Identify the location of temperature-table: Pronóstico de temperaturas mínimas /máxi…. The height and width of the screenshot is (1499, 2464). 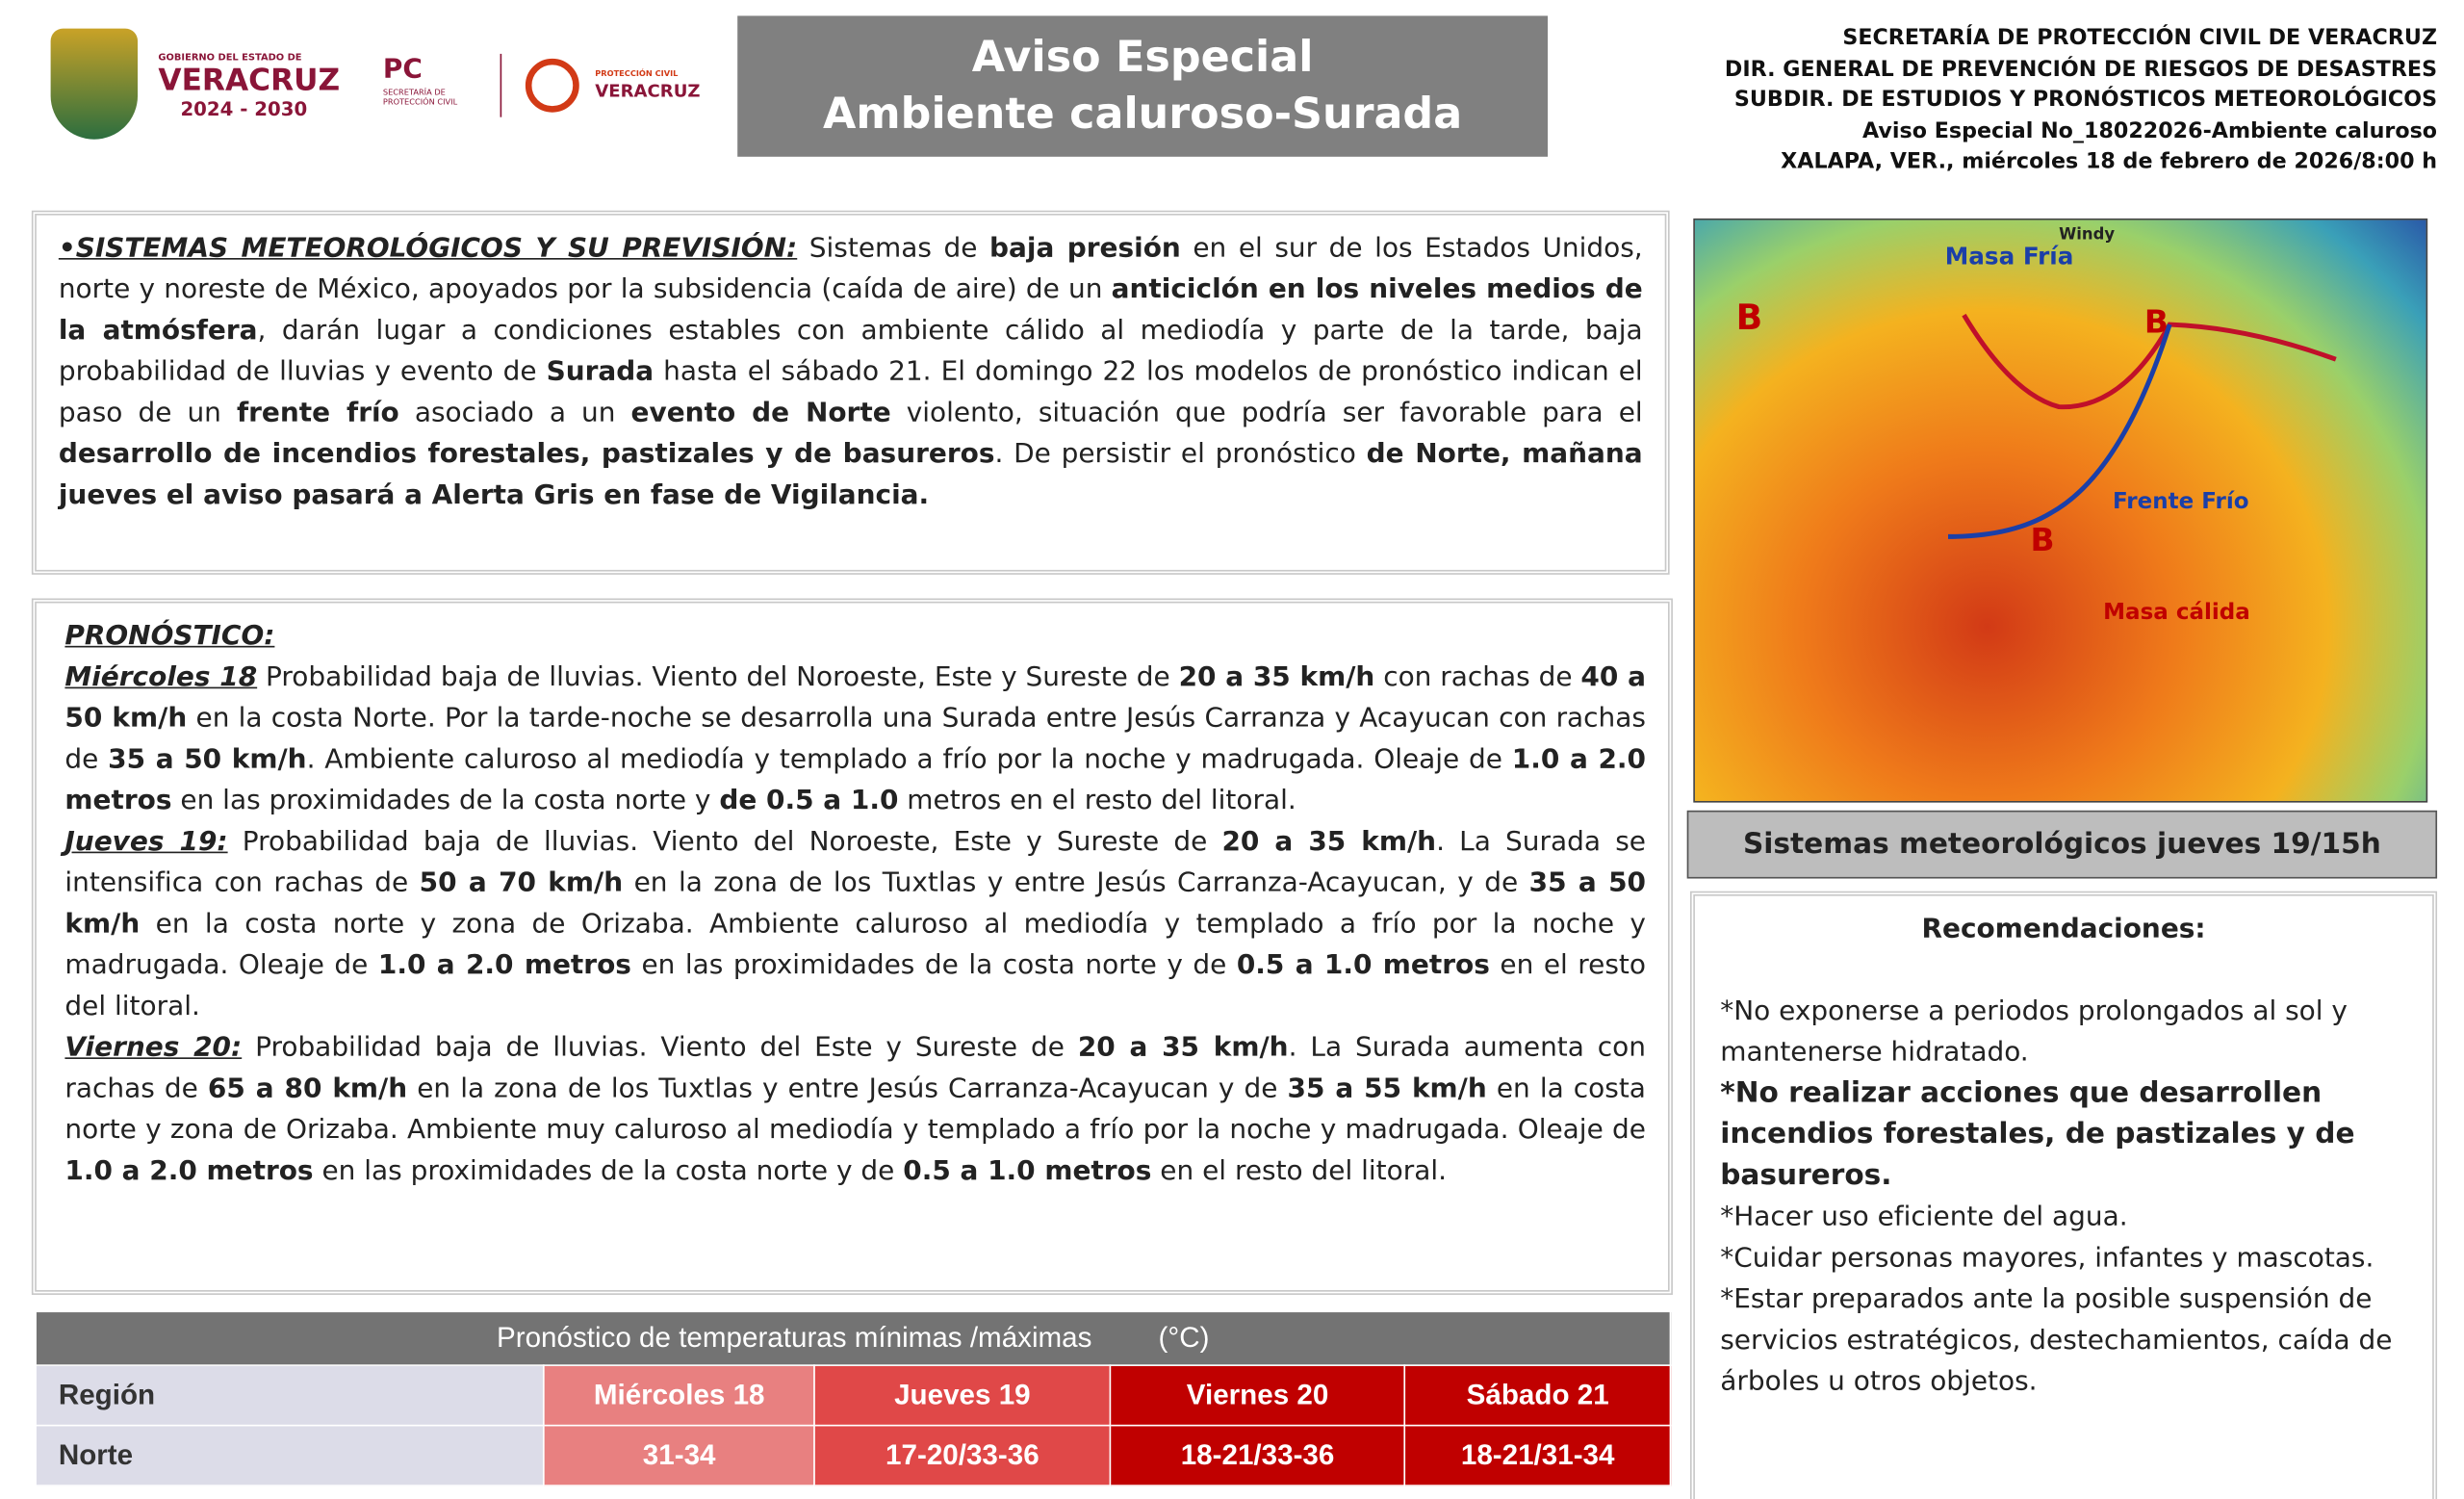
(853, 1398).